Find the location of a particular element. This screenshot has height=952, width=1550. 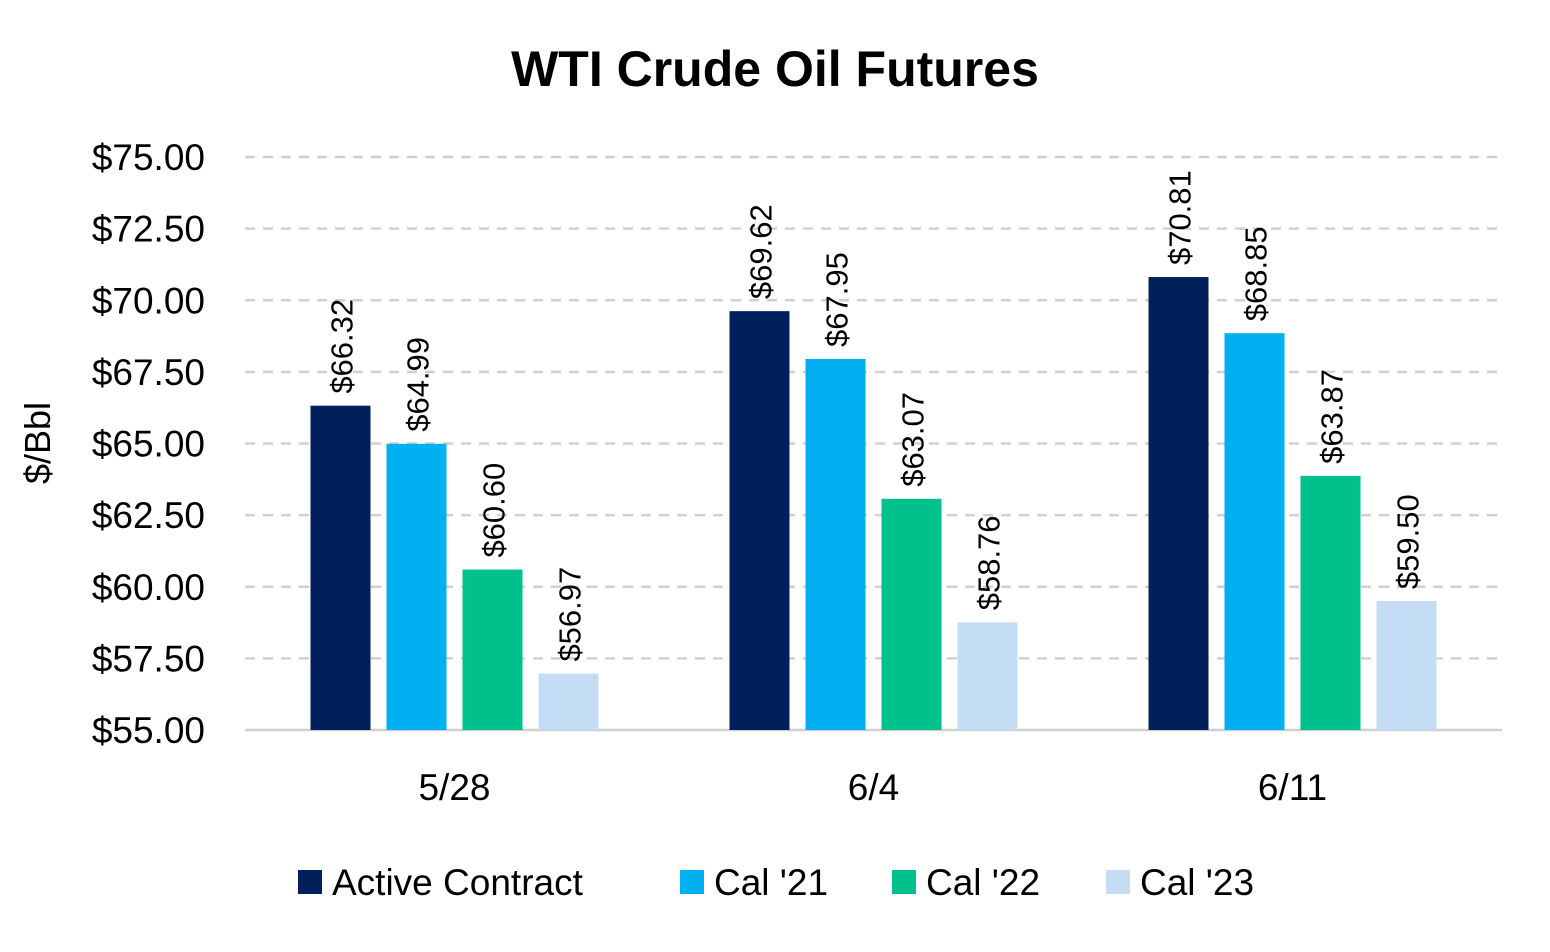

y-tick-label: $57.50 is located at coordinates (148, 658).